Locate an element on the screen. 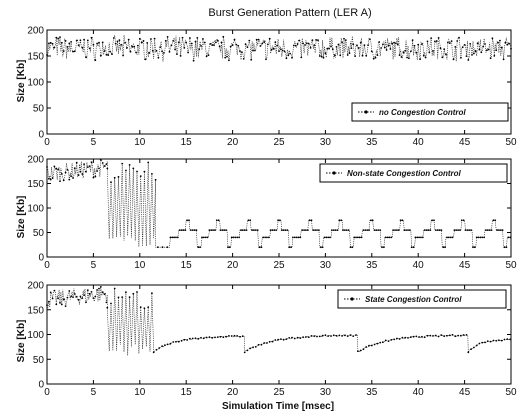  x-tick-label: 5 is located at coordinates (94, 392).